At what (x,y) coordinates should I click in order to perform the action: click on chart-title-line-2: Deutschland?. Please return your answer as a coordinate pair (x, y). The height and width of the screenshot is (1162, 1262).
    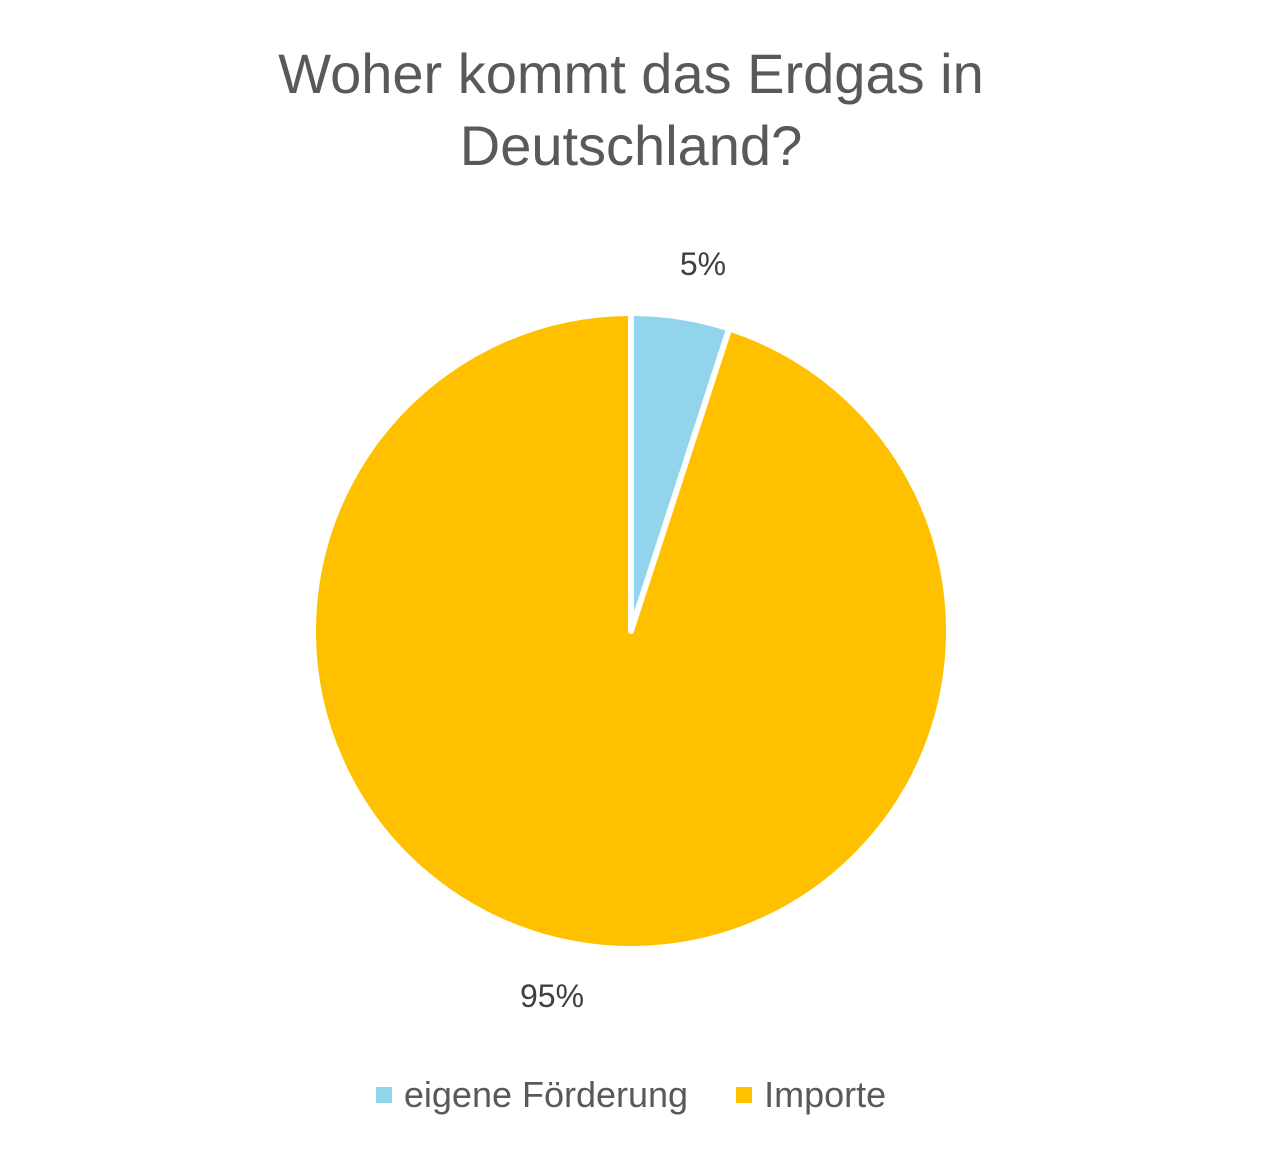
    Looking at the image, I should click on (631, 145).